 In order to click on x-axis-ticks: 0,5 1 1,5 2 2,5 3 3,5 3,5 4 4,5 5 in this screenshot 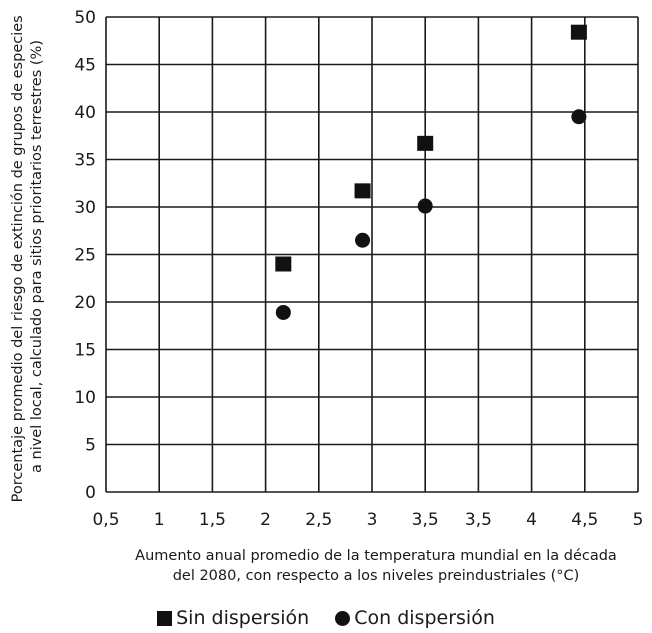, I will do `click(367, 520)`.